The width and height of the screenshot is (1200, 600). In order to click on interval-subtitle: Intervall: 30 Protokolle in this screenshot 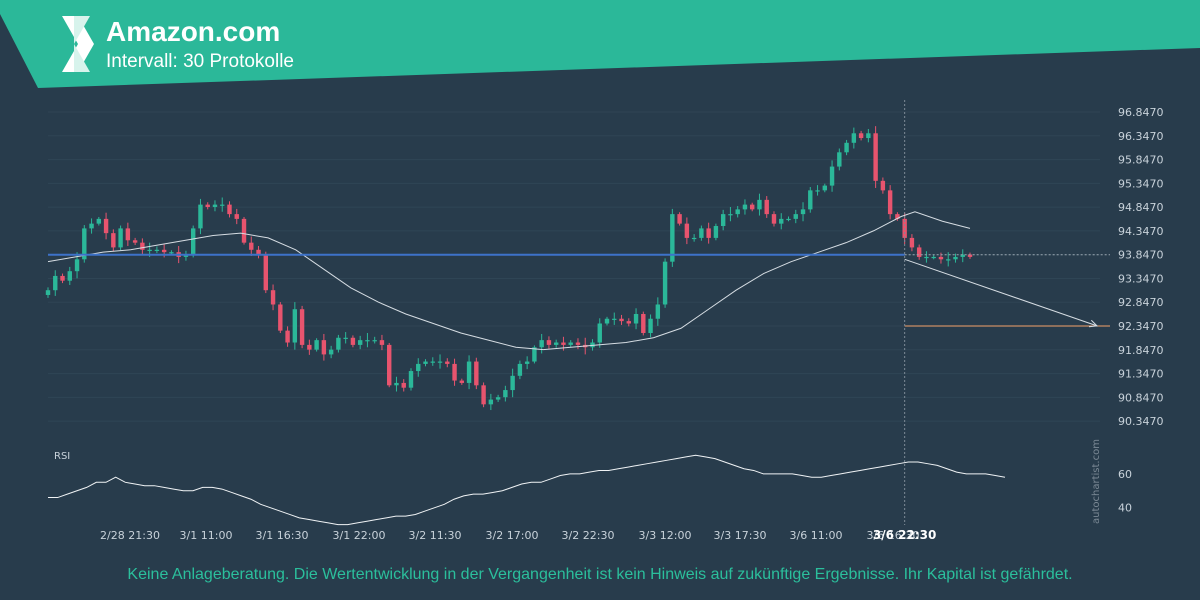, I will do `click(200, 61)`.